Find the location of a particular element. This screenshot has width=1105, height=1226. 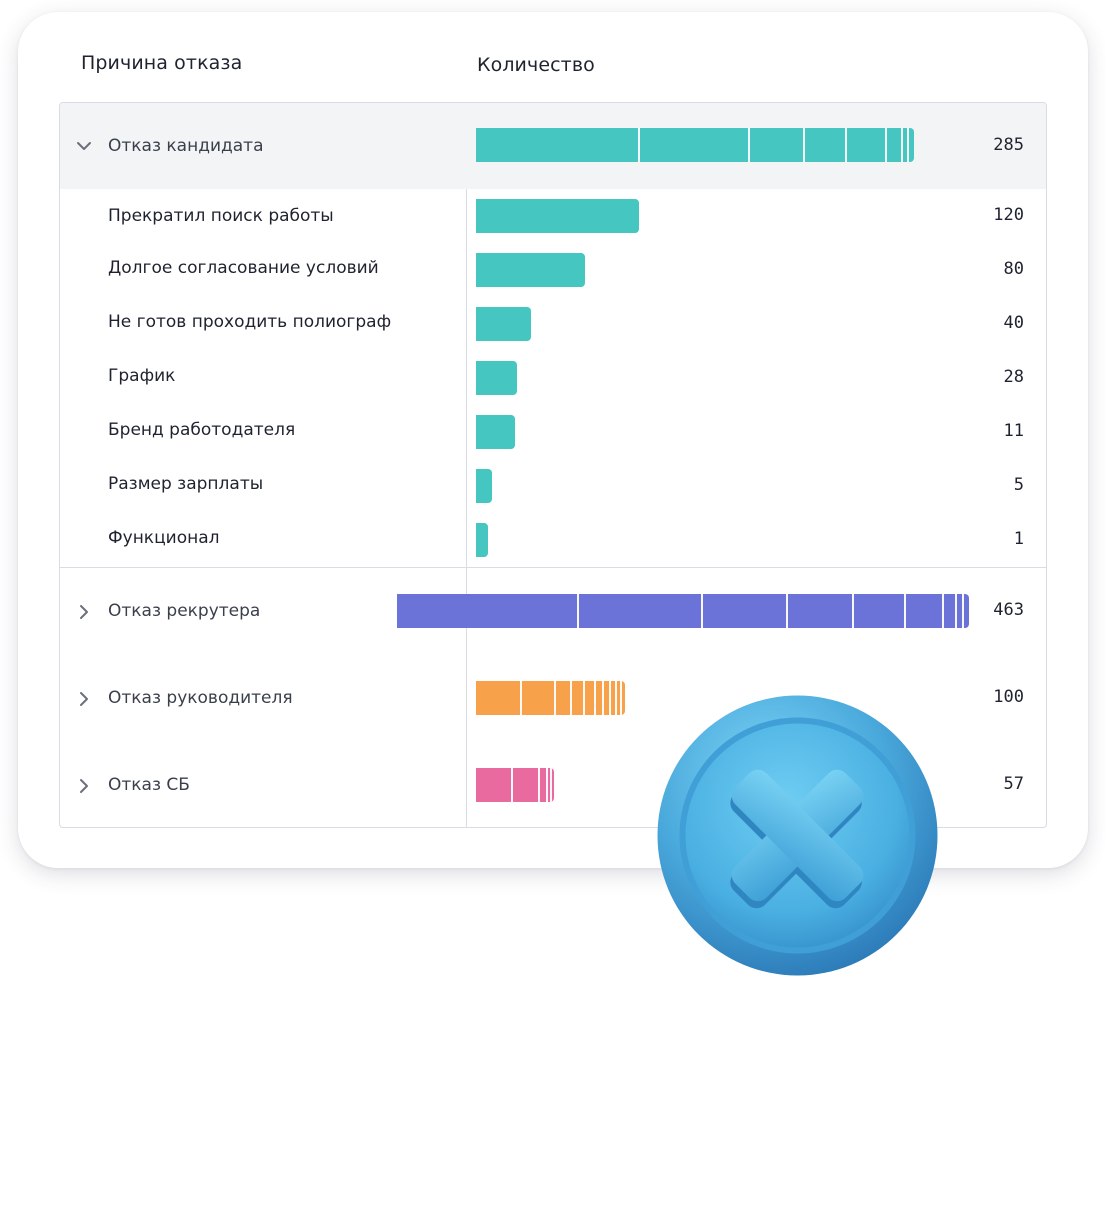

group-row-manager: Отказ руководителя 100 is located at coordinates (553, 698).